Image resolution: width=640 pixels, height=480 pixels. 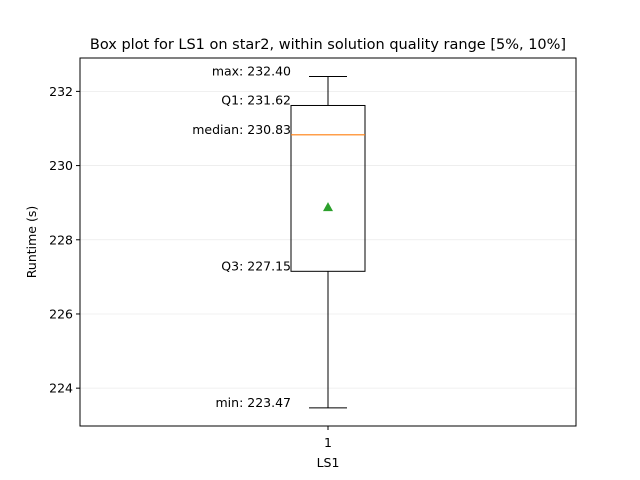 I want to click on annotation-label: Q1: 231.62, so click(x=256, y=99).